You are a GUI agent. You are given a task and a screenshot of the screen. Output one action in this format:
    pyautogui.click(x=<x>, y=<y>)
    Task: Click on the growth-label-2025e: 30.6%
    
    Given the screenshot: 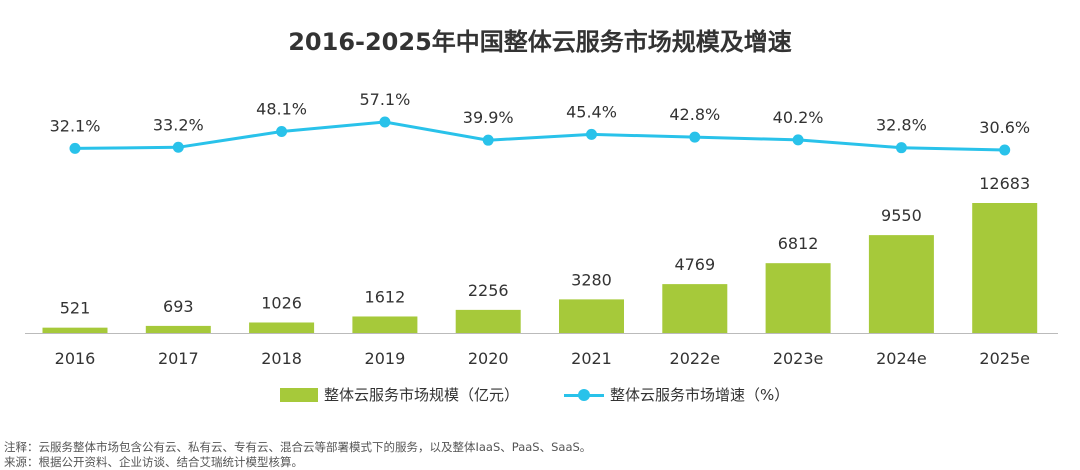 What is the action you would take?
    pyautogui.click(x=1004, y=127)
    